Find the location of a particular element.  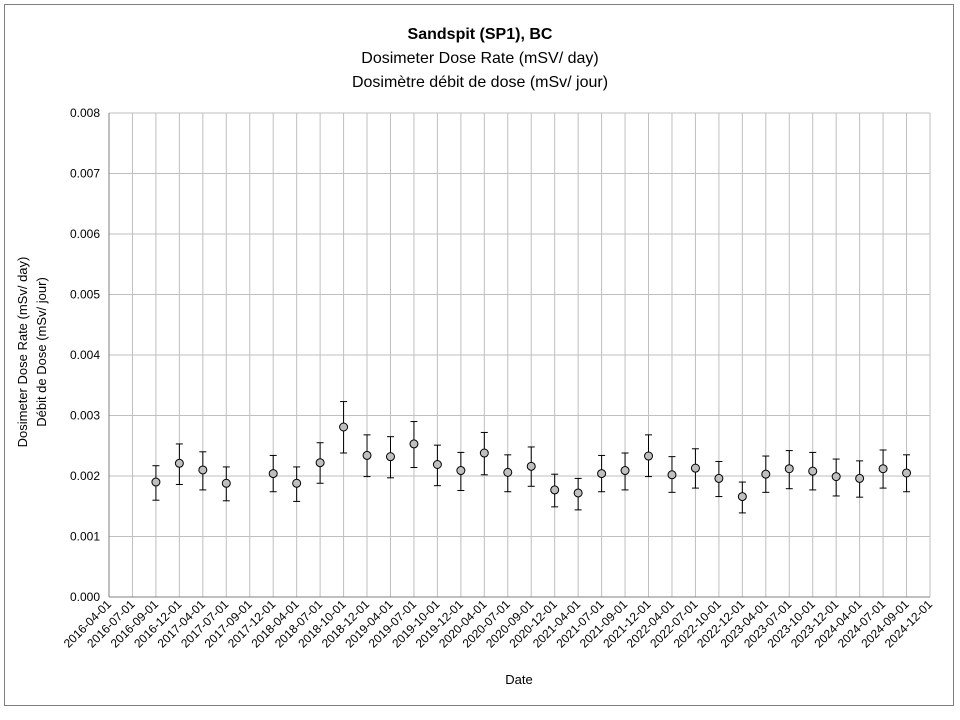

y-tick-label: 0.008 is located at coordinates (85, 113).